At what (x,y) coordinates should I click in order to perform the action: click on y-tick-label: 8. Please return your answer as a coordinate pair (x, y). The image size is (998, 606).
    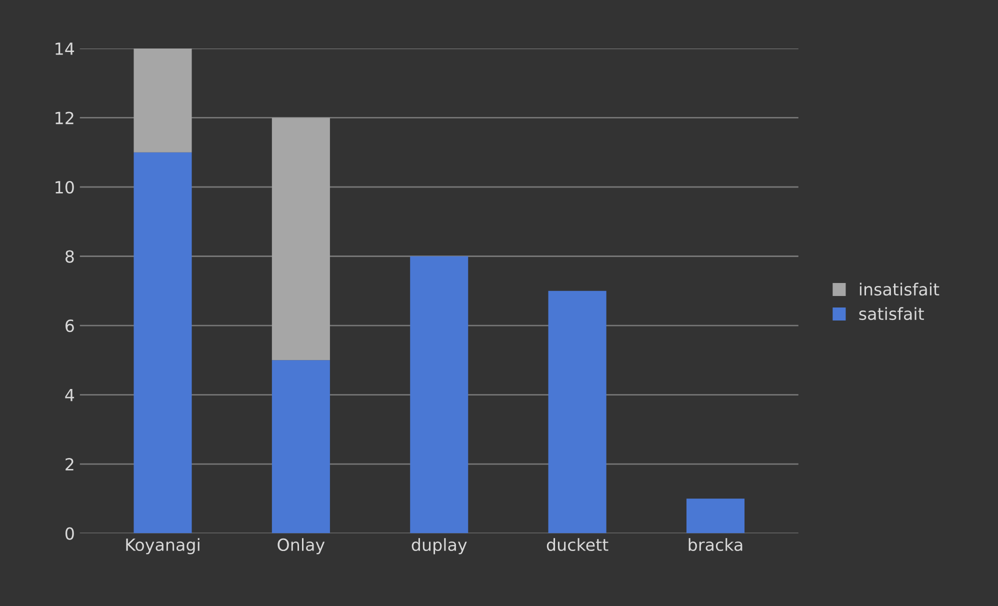
    Looking at the image, I should click on (70, 256).